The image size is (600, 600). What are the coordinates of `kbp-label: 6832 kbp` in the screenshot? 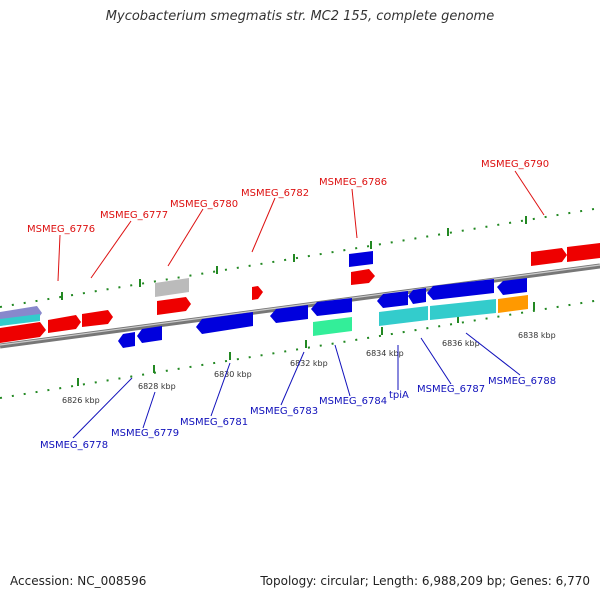 It's located at (309, 363).